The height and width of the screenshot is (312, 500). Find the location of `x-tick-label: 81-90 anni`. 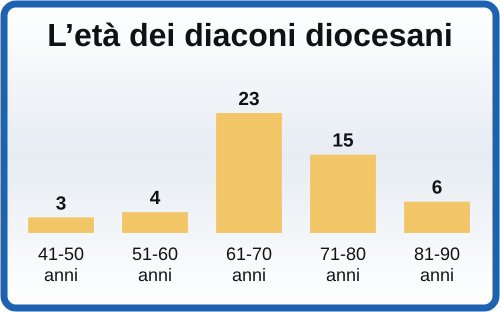

x-tick-label: 81-90 anni is located at coordinates (437, 264).